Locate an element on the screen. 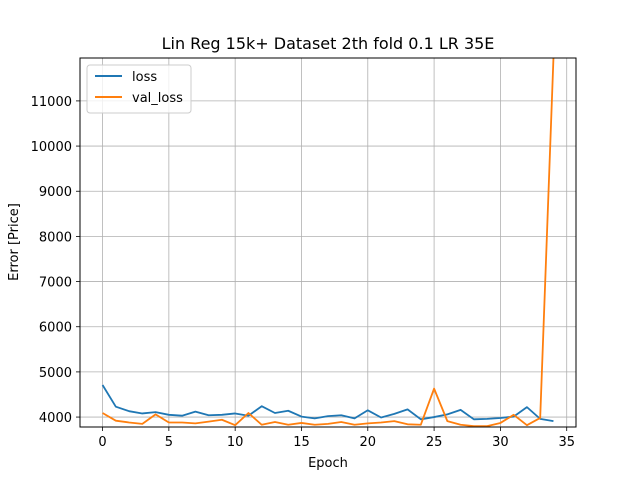 The height and width of the screenshot is (480, 640). x-tick-label: 15 is located at coordinates (301, 442).